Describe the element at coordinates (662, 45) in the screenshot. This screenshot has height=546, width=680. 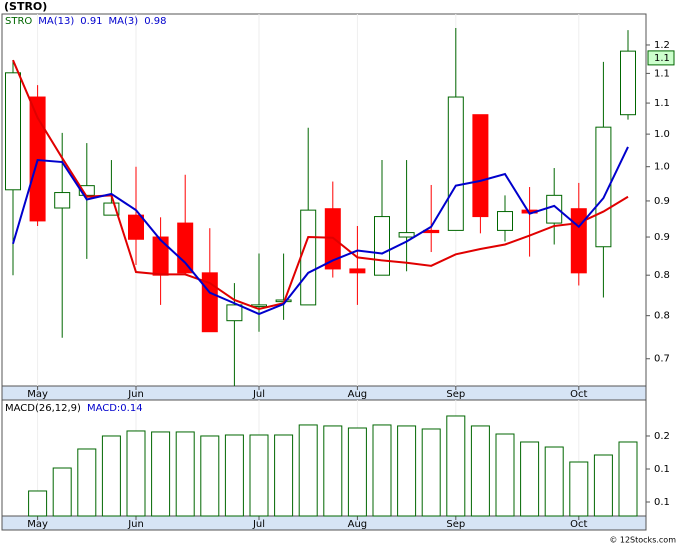
I see `y-tick-label: 1.2` at that location.